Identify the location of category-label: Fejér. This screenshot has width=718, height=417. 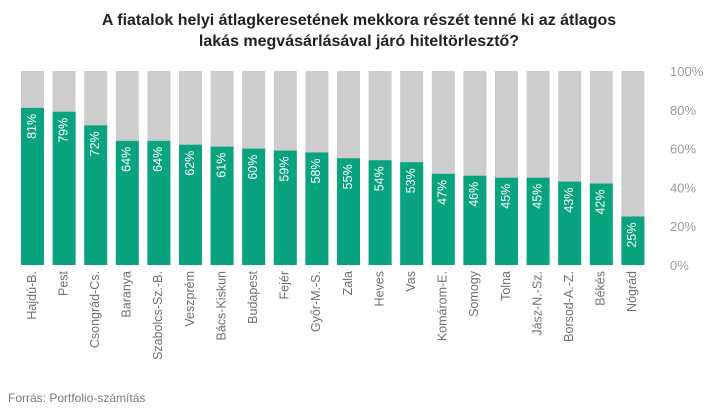
(285, 285).